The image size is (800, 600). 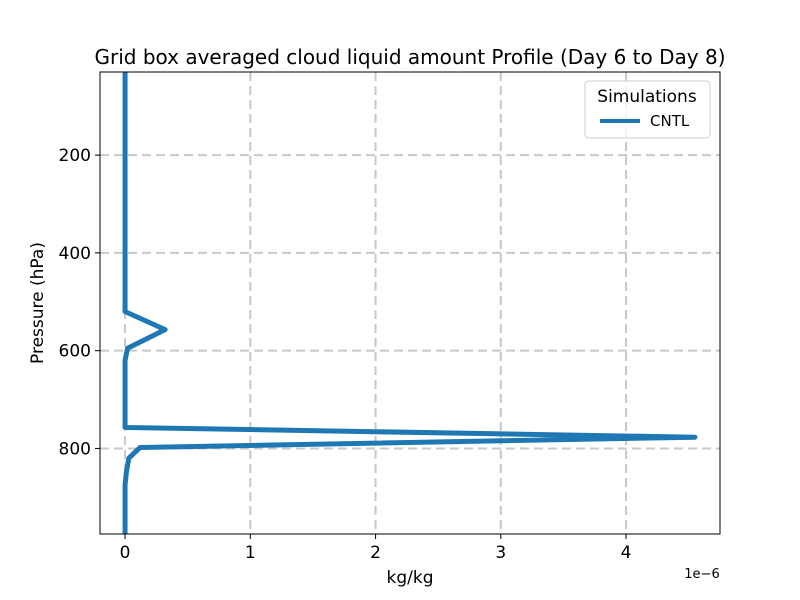 I want to click on x-tick-label: 4, so click(x=626, y=553).